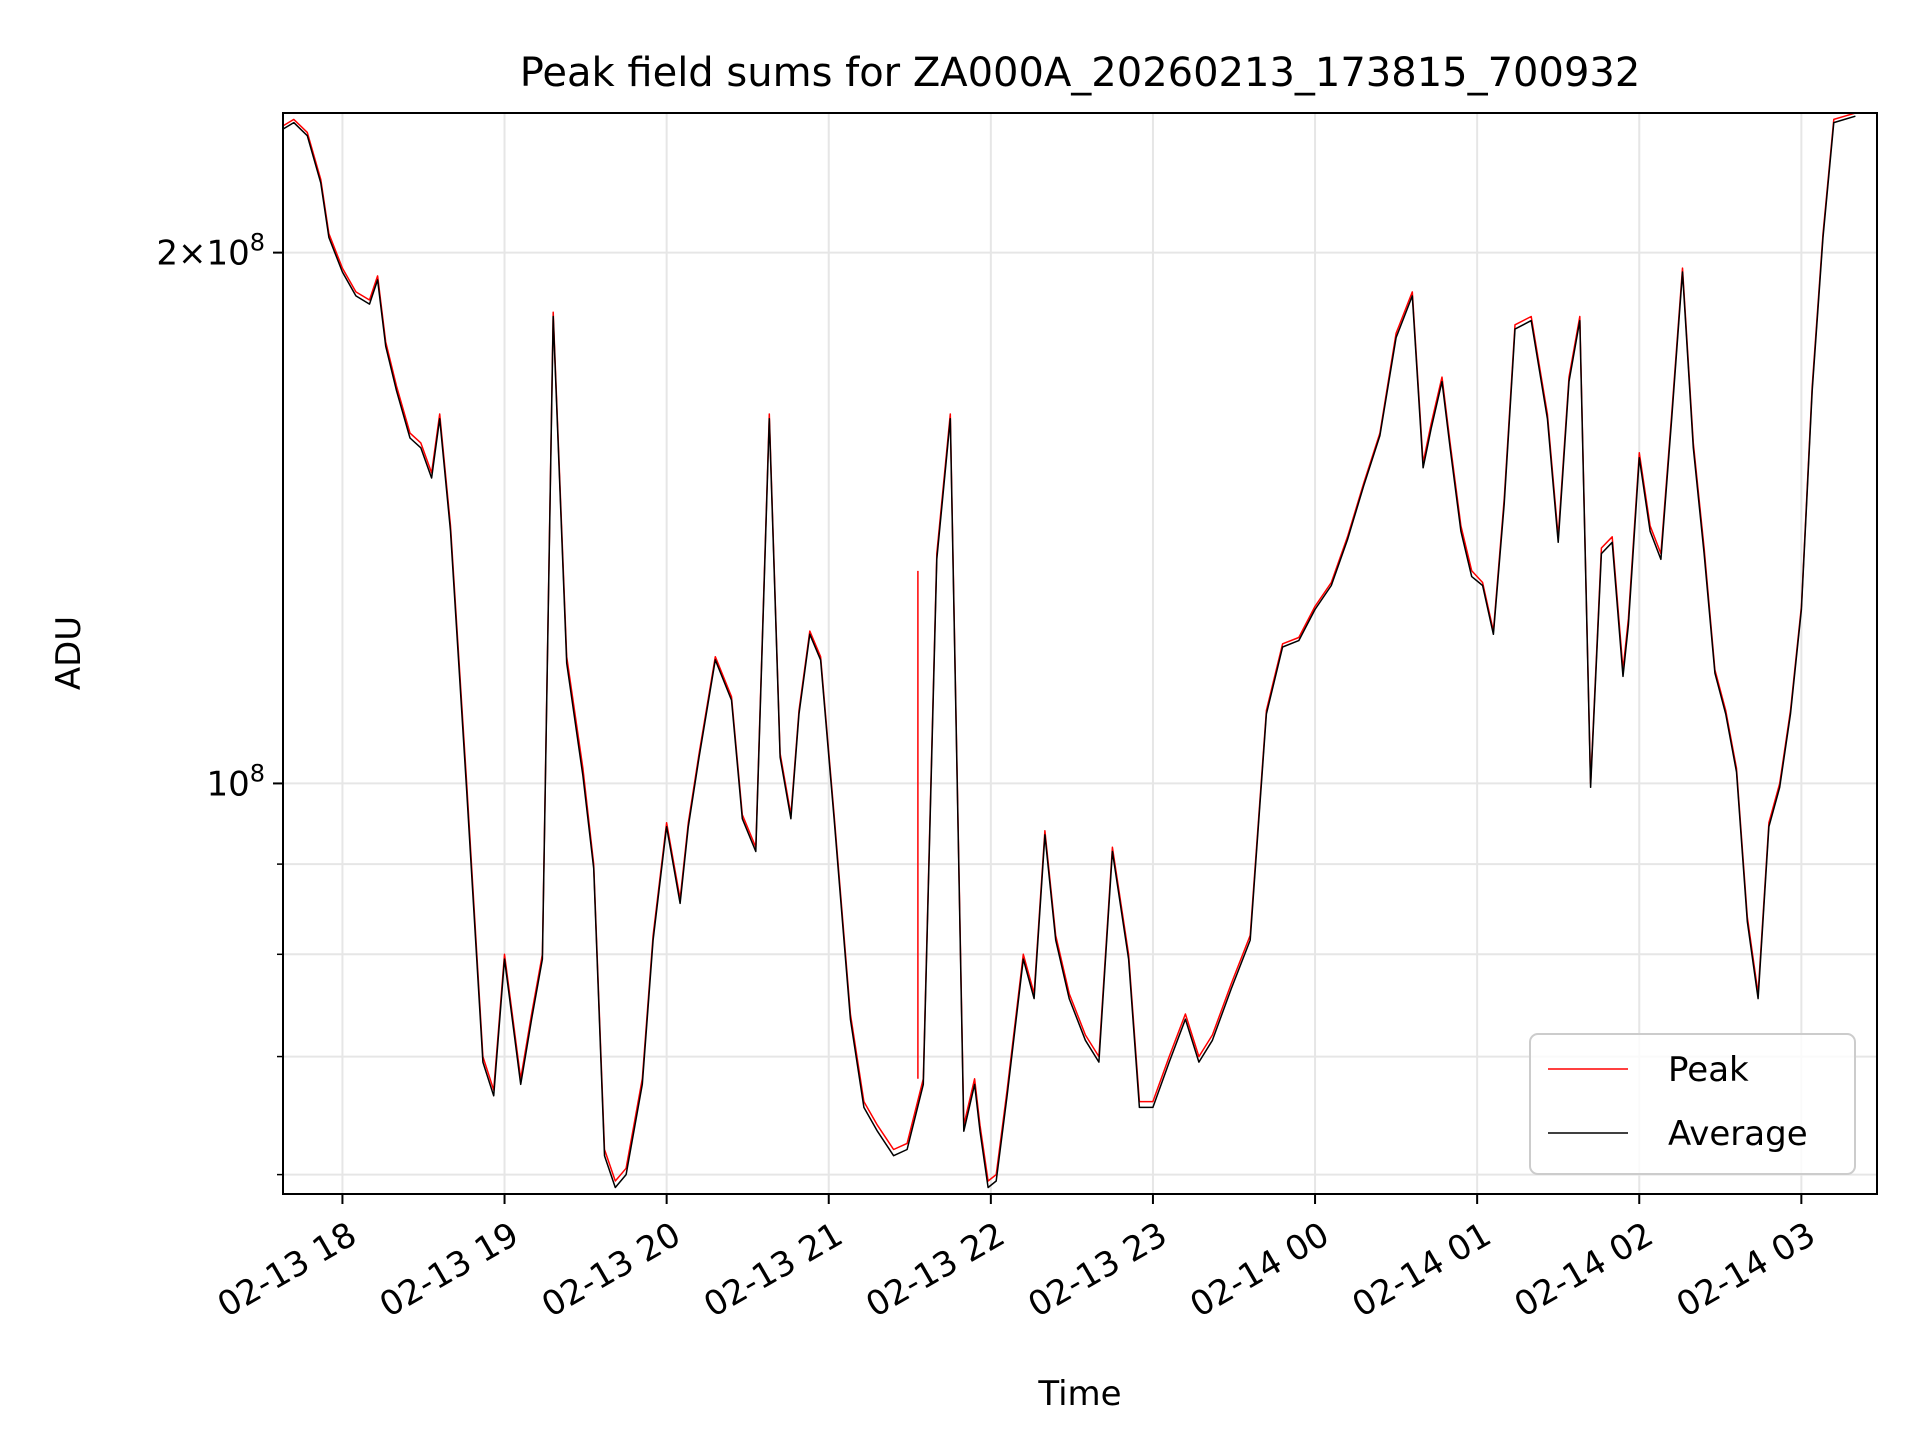 Image resolution: width=1920 pixels, height=1440 pixels. Describe the element at coordinates (1692, 1104) in the screenshot. I see `legend: Peak Average` at that location.